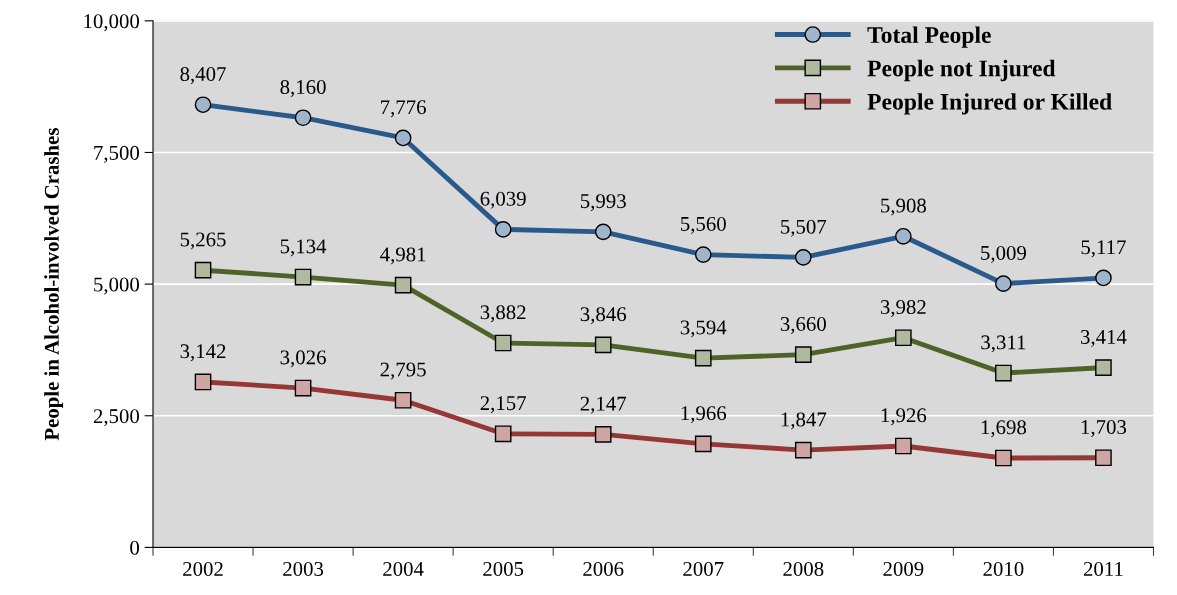 This screenshot has height=595, width=1177. What do you see at coordinates (503, 568) in the screenshot?
I see `x-tick-label: 2005` at bounding box center [503, 568].